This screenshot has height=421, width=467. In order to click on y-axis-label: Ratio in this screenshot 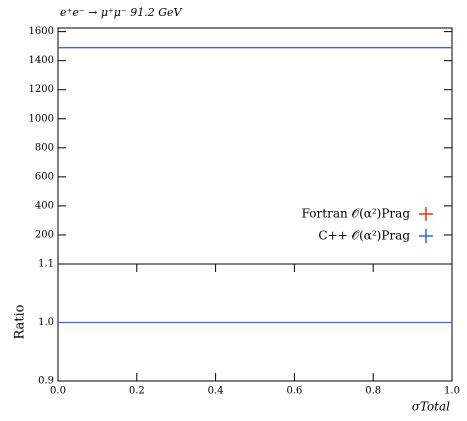, I will do `click(20, 321)`.